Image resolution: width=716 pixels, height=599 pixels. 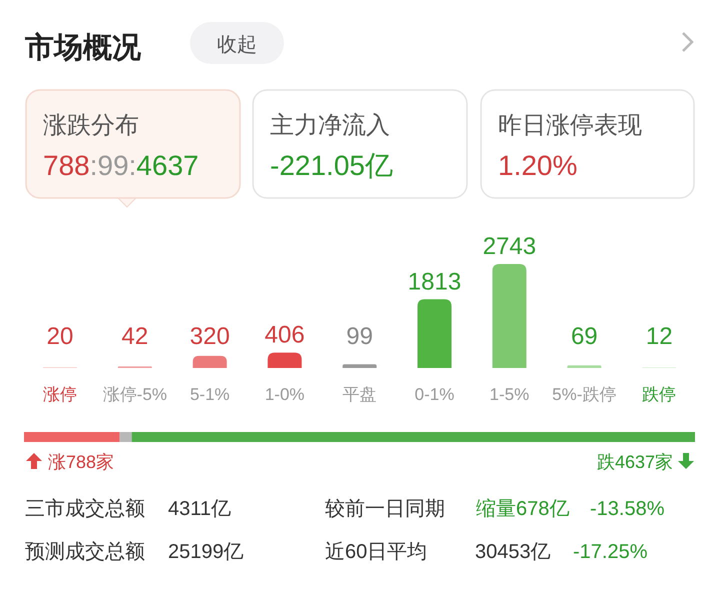 What do you see at coordinates (135, 336) in the screenshot?
I see `data-label: 42` at bounding box center [135, 336].